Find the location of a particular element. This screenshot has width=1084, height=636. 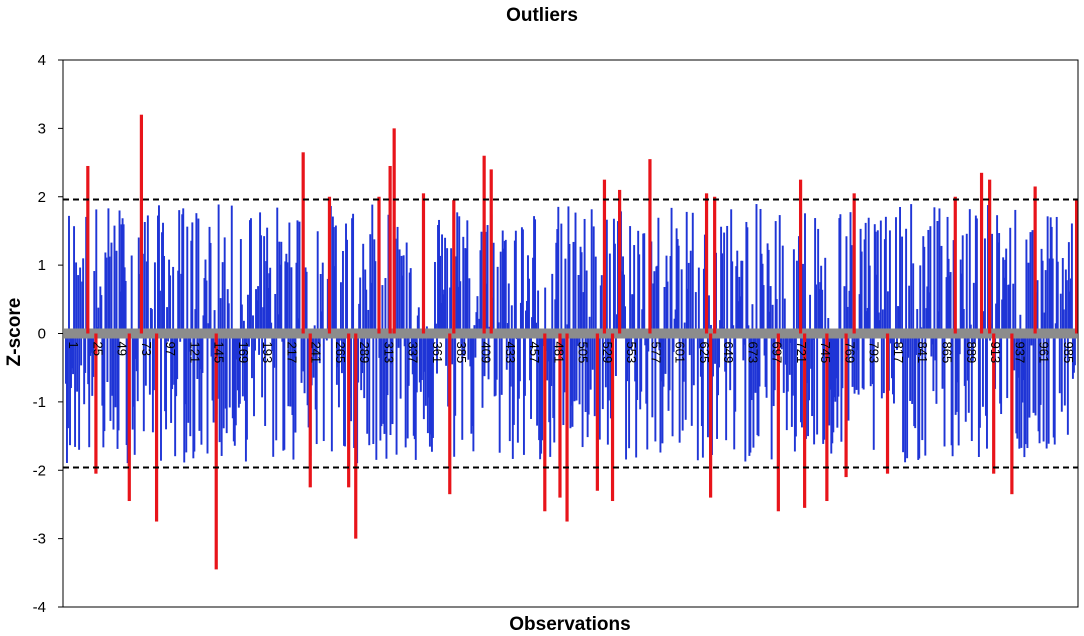

x-tick-label: 529 is located at coordinates (607, 353).